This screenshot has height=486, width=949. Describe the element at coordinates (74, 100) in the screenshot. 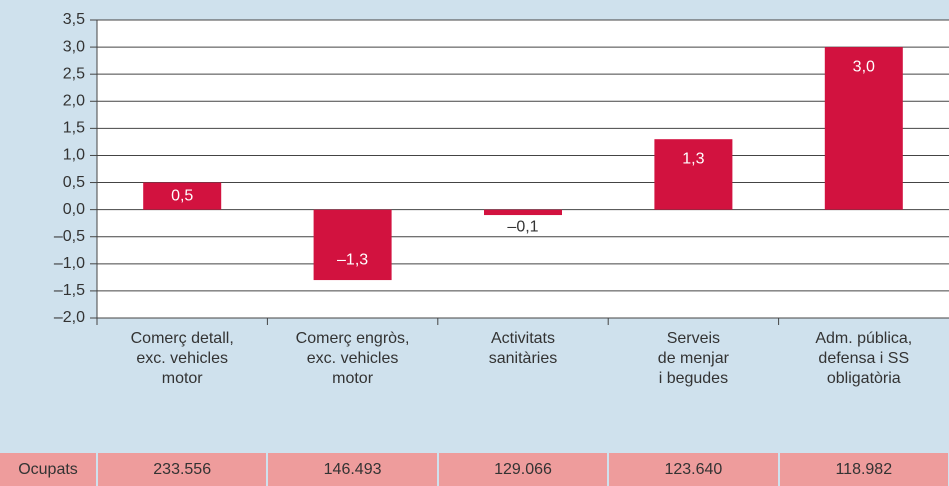

I see `y-tick-label: 2,0` at that location.